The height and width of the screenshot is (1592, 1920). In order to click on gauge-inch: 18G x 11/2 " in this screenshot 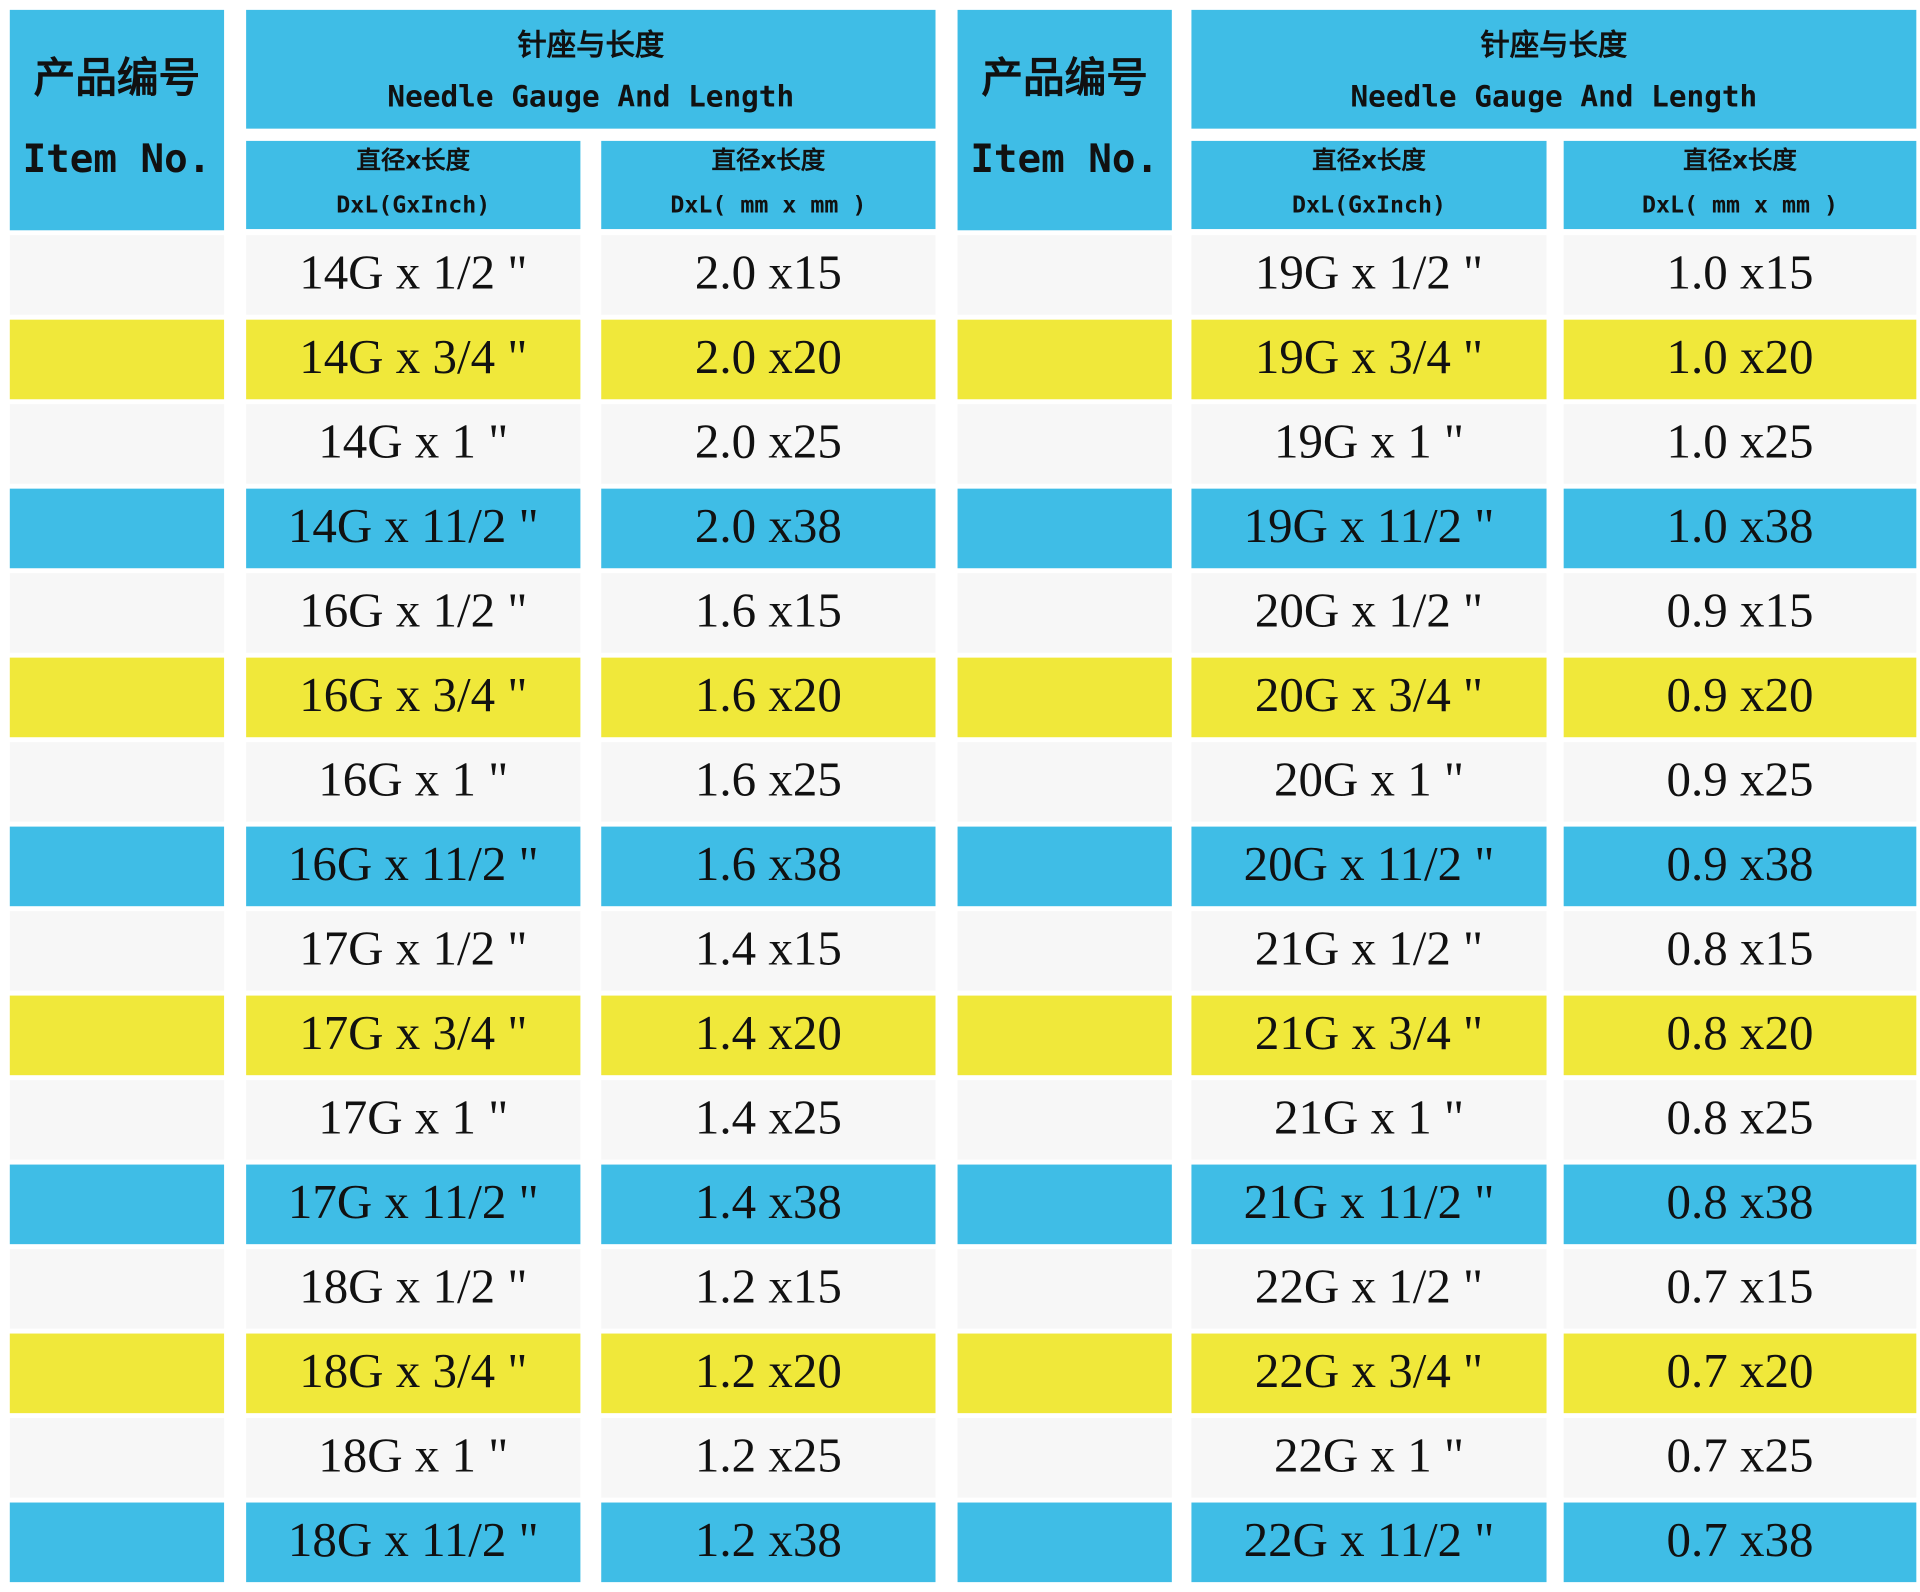, I will do `click(413, 1539)`.